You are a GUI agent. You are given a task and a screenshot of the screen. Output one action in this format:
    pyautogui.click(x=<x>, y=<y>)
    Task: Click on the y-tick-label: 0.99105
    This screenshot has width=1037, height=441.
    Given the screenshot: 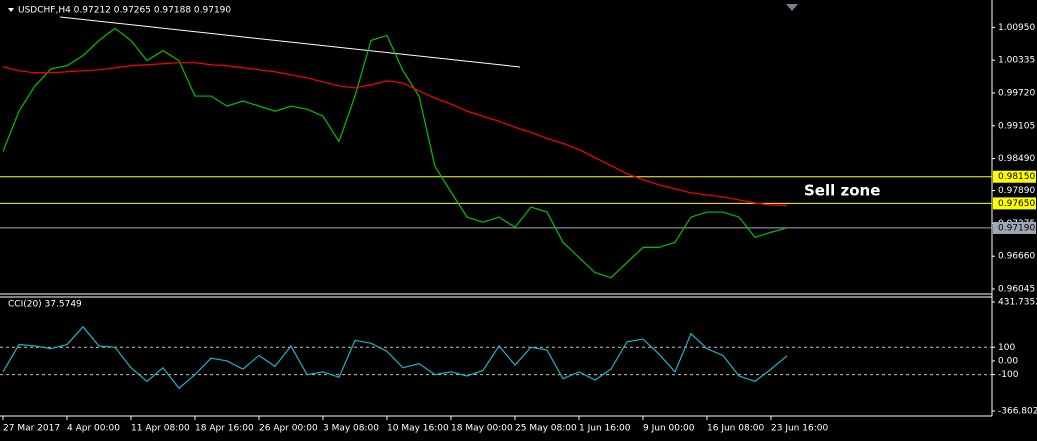 What is the action you would take?
    pyautogui.click(x=1016, y=126)
    